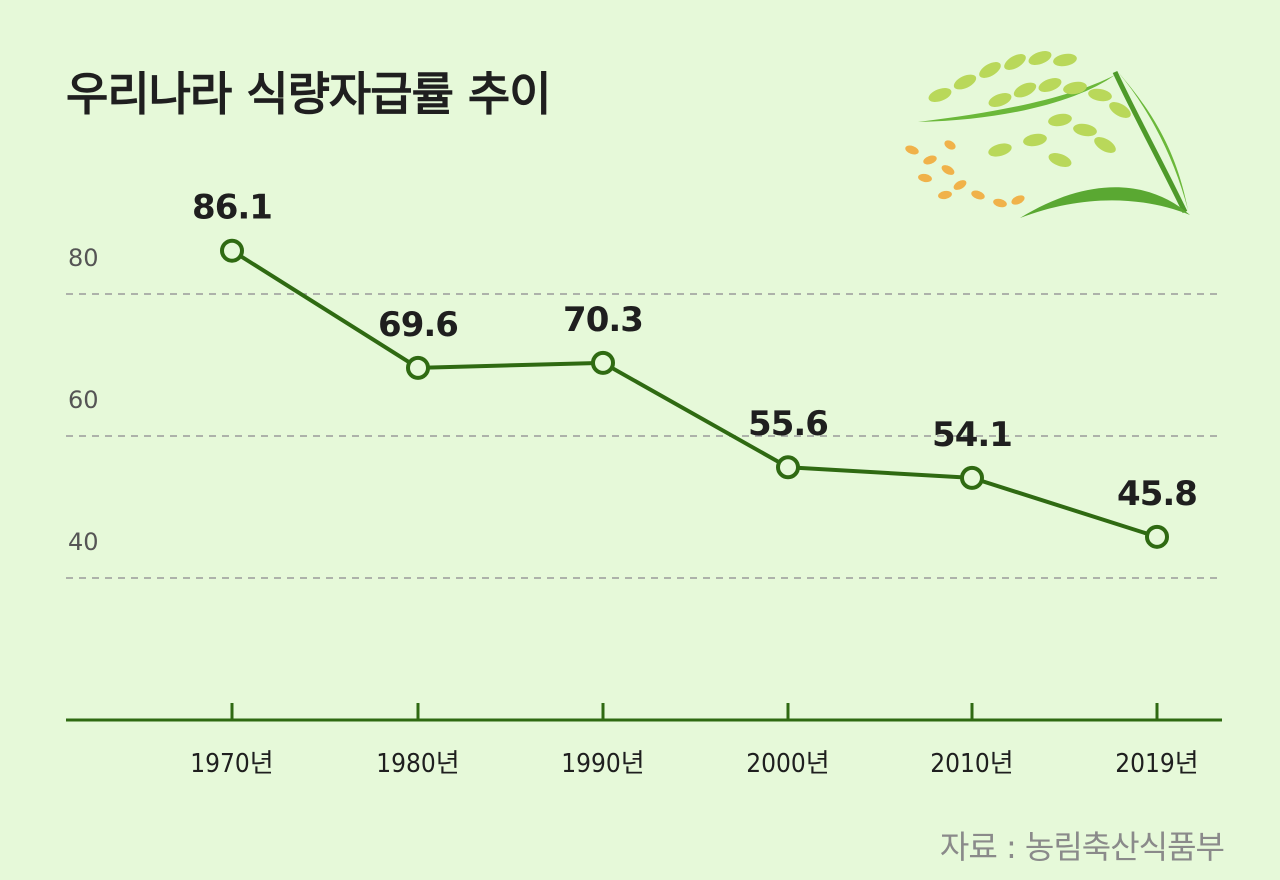 The image size is (1280, 880). I want to click on x-tick-label: 2000년, so click(787, 764).